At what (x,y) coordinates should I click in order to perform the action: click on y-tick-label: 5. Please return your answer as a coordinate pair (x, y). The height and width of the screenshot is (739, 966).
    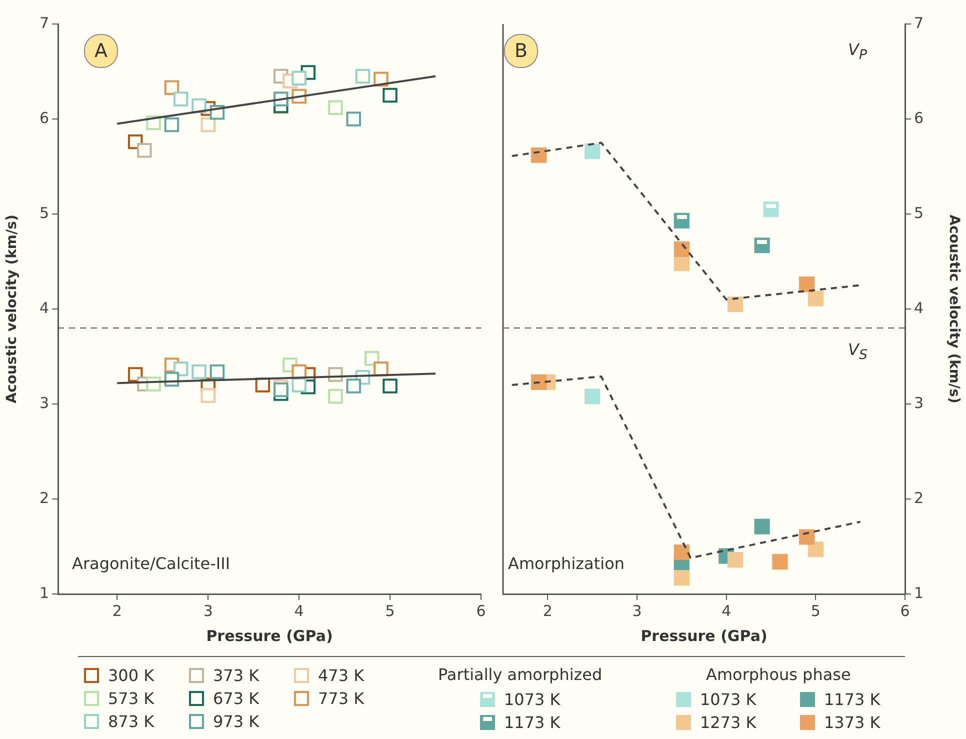
    Looking at the image, I should click on (44, 213).